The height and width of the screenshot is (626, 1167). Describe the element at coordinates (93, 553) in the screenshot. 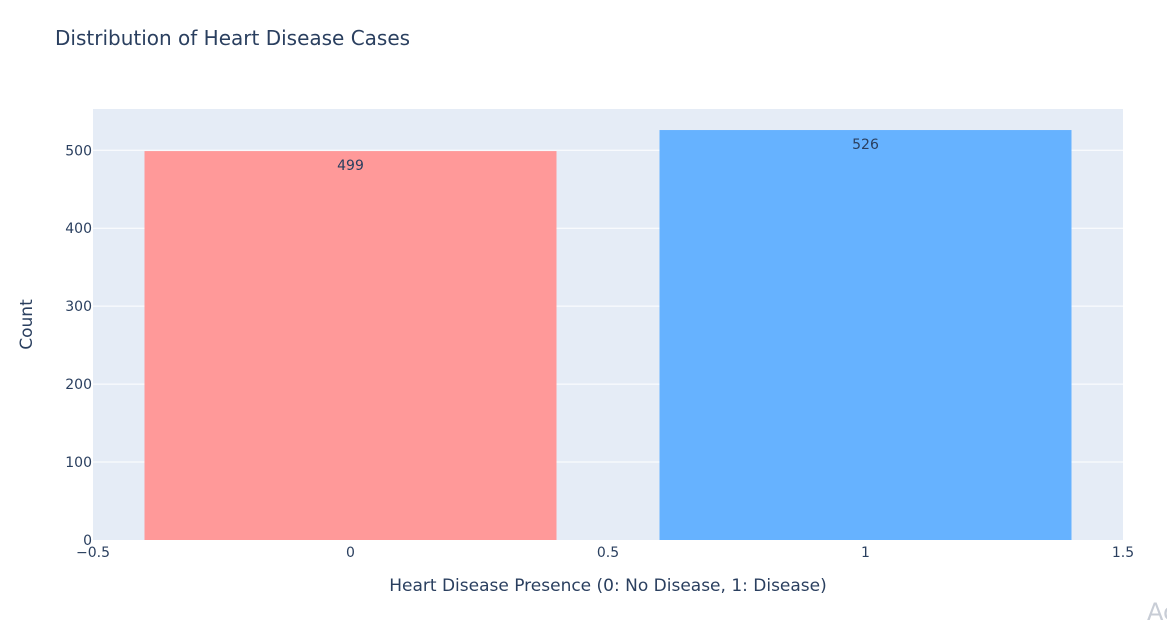

I see `x-tick-label: −0.5` at that location.